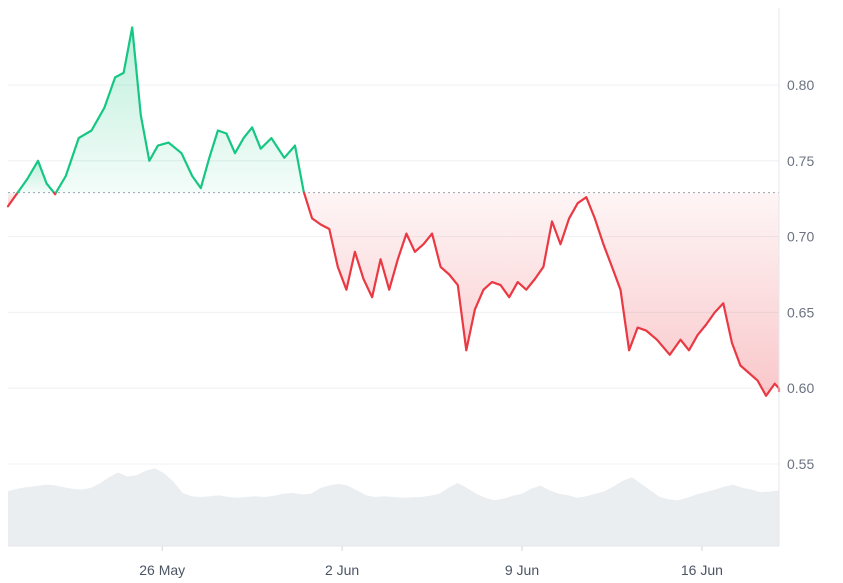 The width and height of the screenshot is (843, 583). What do you see at coordinates (342, 570) in the screenshot?
I see `x-tick-label: 2 Jun` at bounding box center [342, 570].